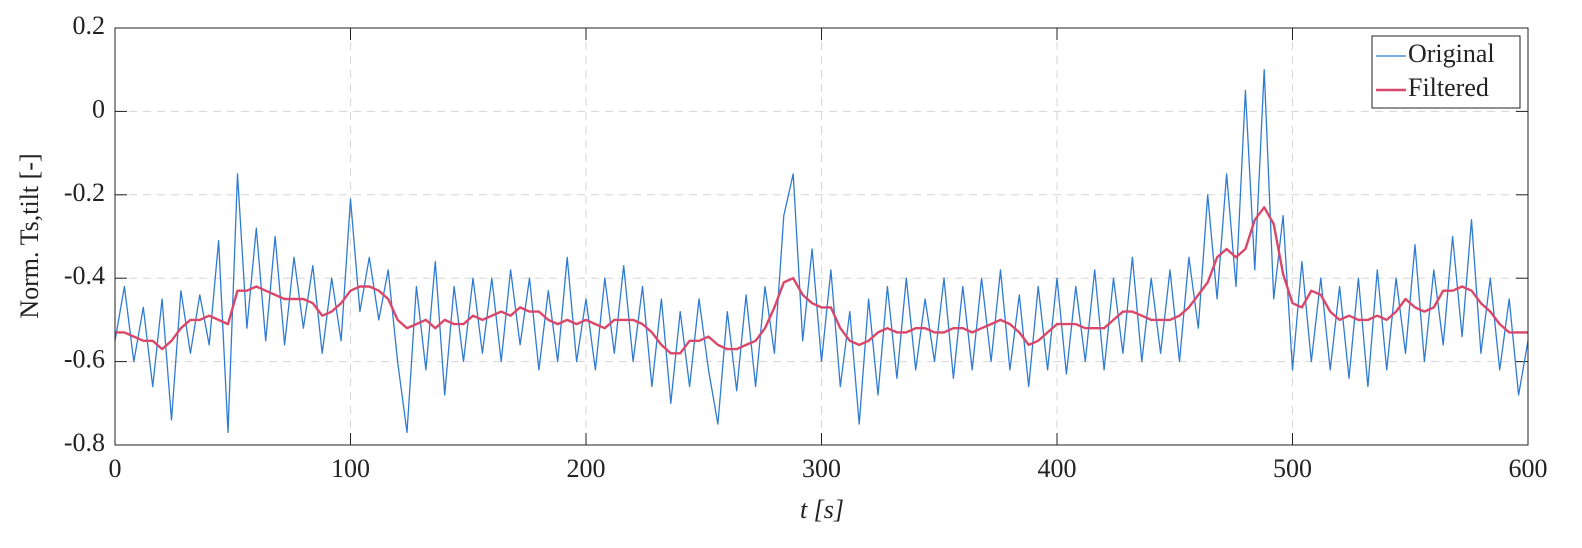  What do you see at coordinates (115, 468) in the screenshot?
I see `x-tick-label: 0` at bounding box center [115, 468].